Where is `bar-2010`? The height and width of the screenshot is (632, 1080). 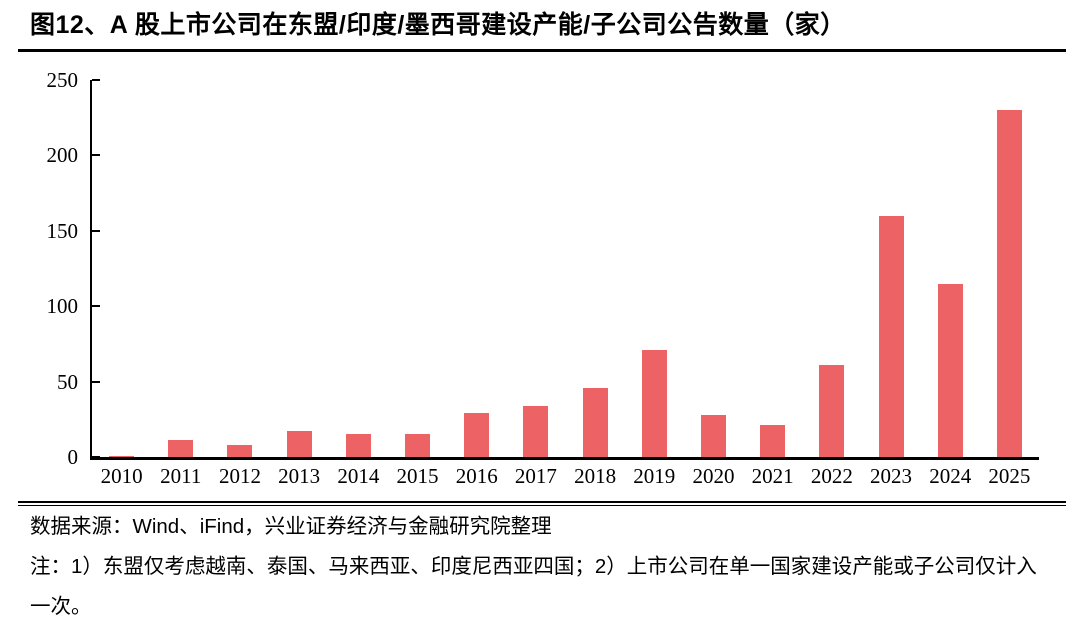
bar-2010 is located at coordinates (122, 456).